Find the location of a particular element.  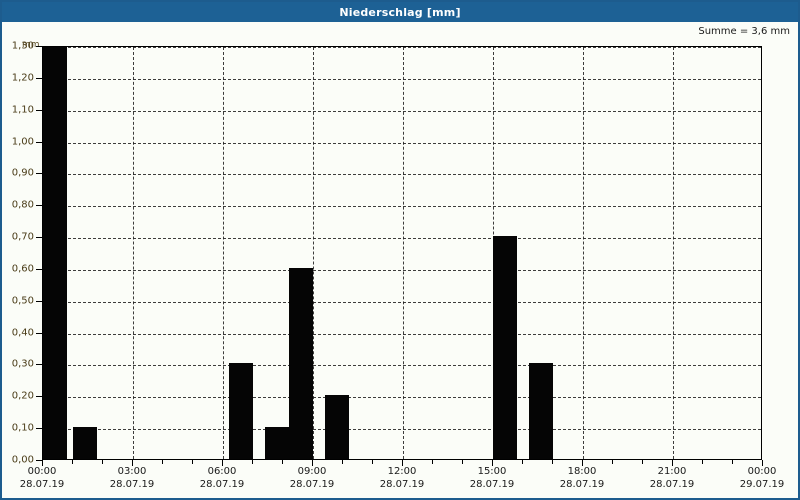

y-tick-label: 1,30 is located at coordinates (22, 46).